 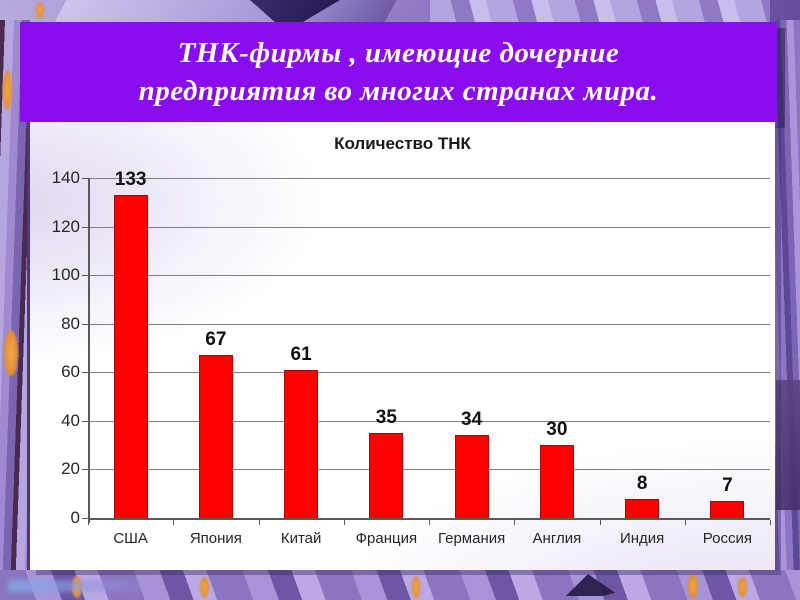 I want to click on y-axis-label: 100, so click(x=65, y=275).